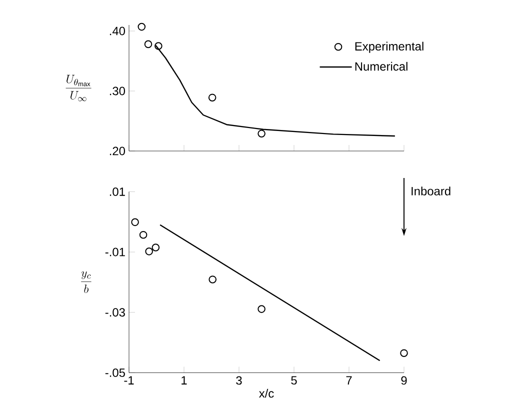 This screenshot has height=419, width=505. I want to click on y-tick-label: .20, so click(118, 151).